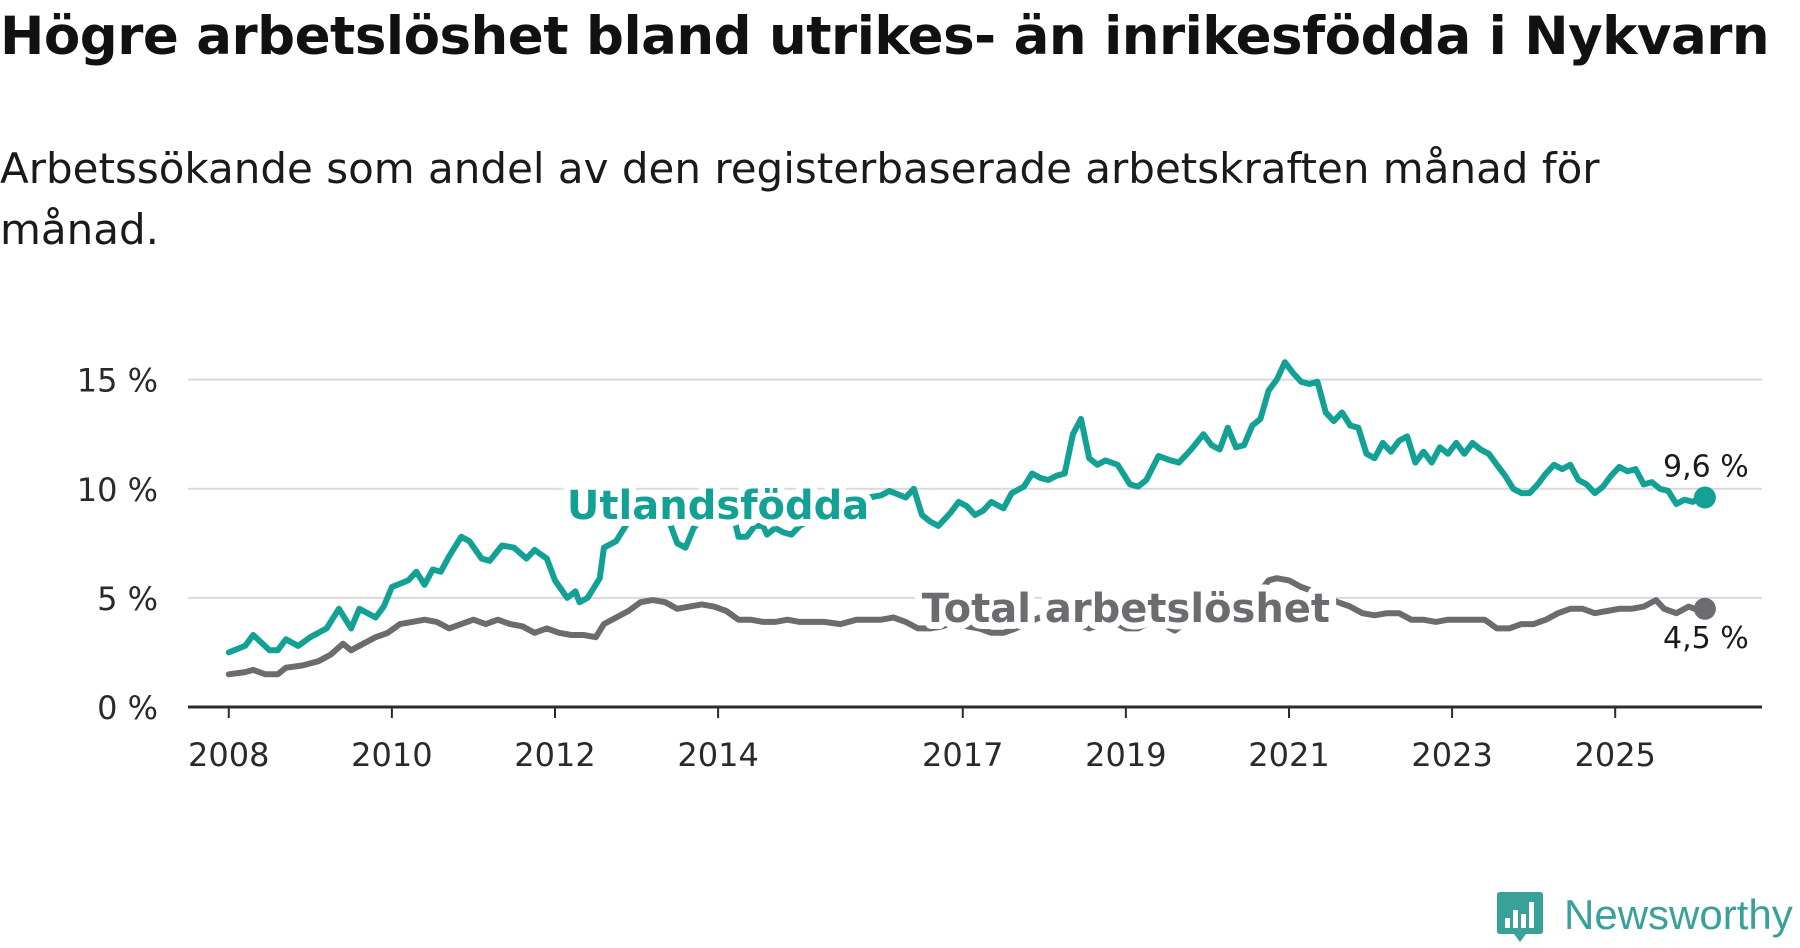 Image resolution: width=1800 pixels, height=948 pixels. I want to click on brand-name: Newsworthy, so click(1678, 914).